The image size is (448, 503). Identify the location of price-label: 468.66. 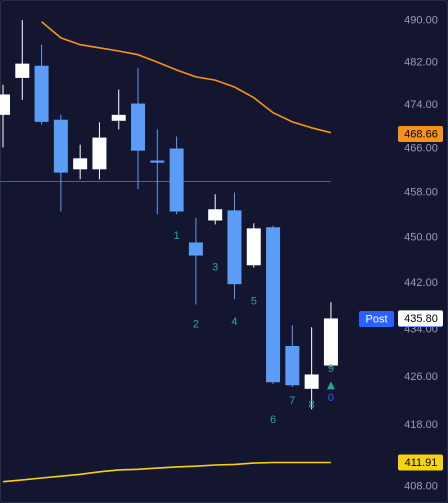
(421, 134).